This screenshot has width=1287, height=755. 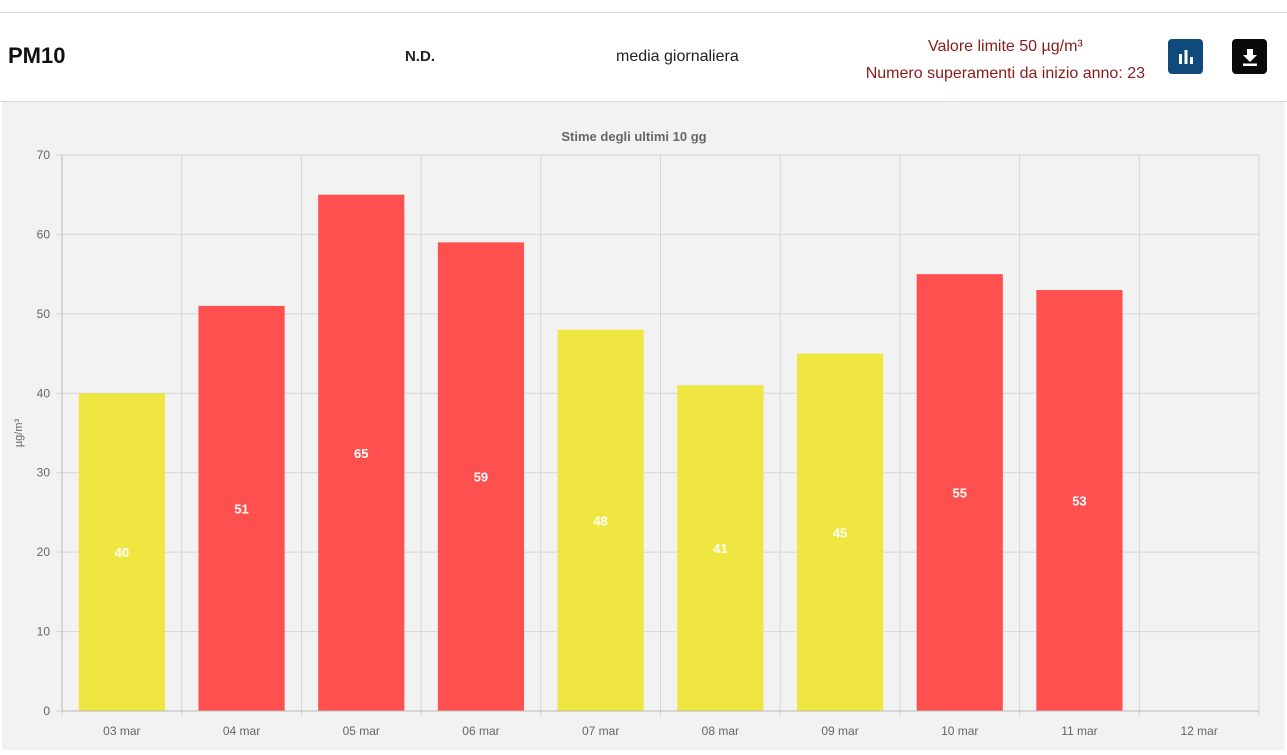 What do you see at coordinates (677, 56) in the screenshot?
I see `averaging-type: media giornaliera` at bounding box center [677, 56].